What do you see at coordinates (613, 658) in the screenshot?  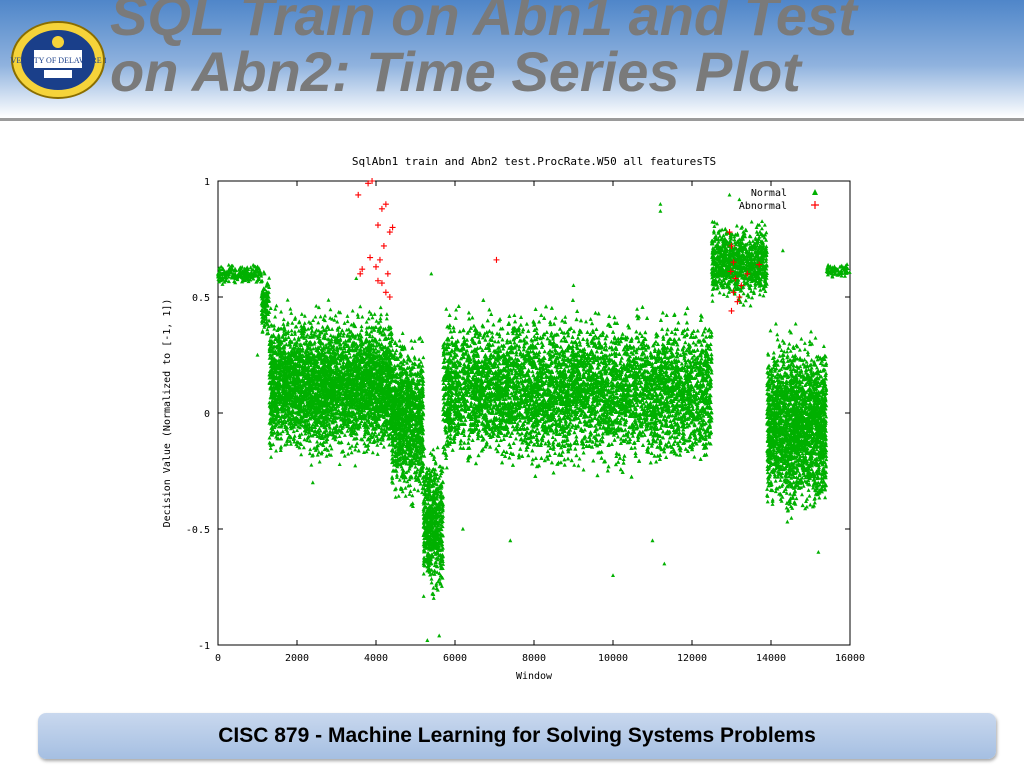 I see `x-tick-label: 10000` at bounding box center [613, 658].